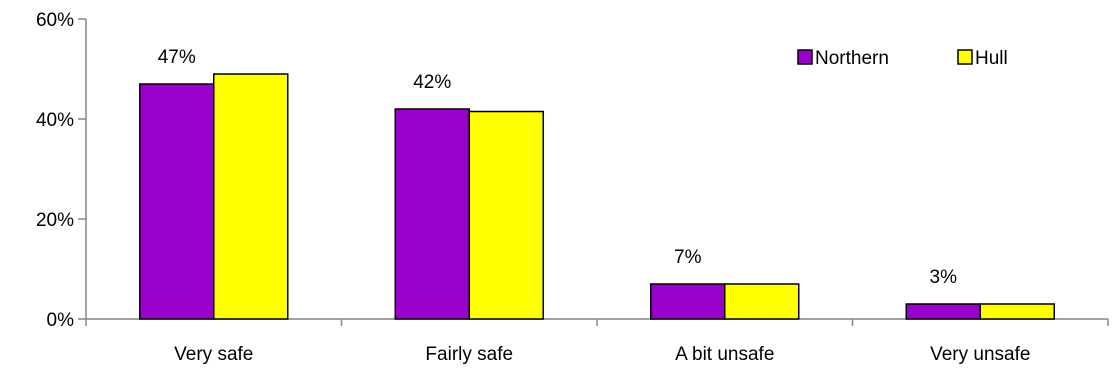 The image size is (1118, 374). Describe the element at coordinates (980, 354) in the screenshot. I see `x-category-label: Very unsafe` at that location.